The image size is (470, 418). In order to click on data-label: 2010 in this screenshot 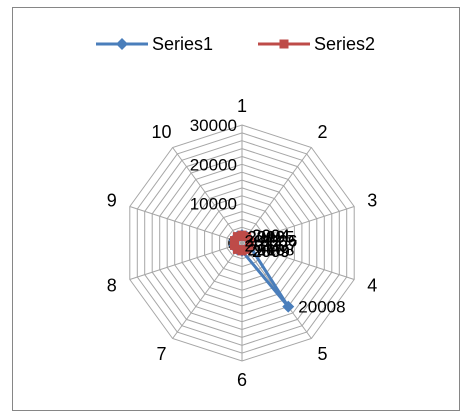, I will do `click(266, 249)`.